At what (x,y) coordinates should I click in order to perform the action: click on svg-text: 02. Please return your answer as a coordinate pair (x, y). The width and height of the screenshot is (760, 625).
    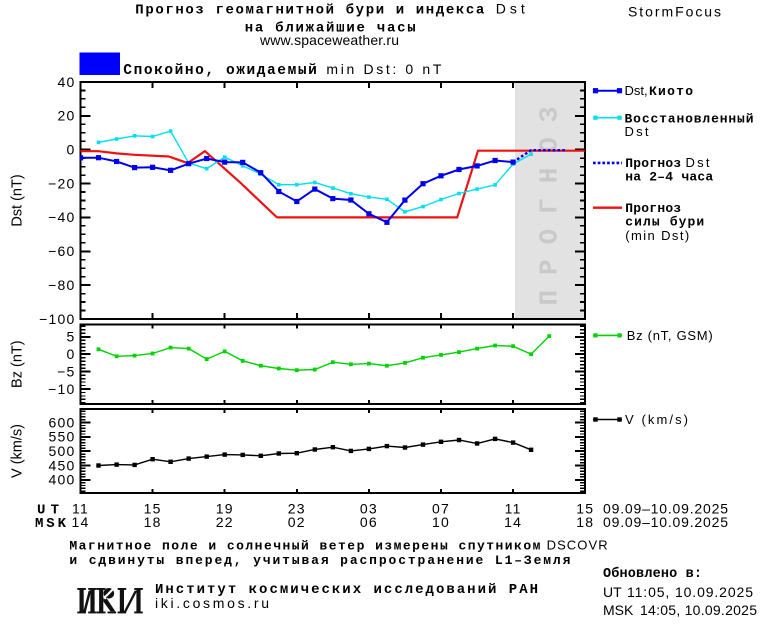
    Looking at the image, I should click on (297, 522).